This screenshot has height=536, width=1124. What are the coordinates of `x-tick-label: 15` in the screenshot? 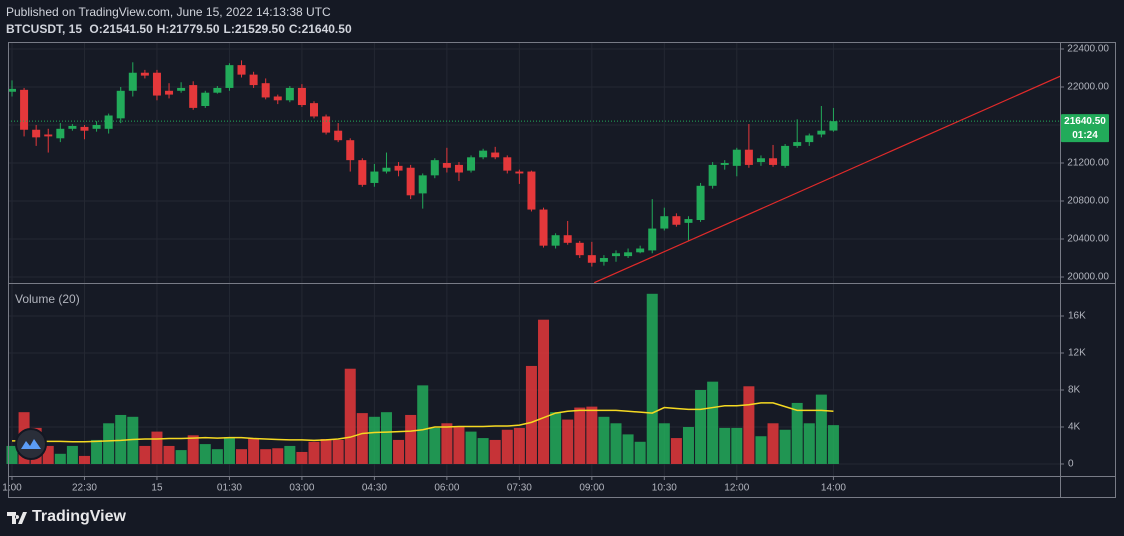 It's located at (157, 488).